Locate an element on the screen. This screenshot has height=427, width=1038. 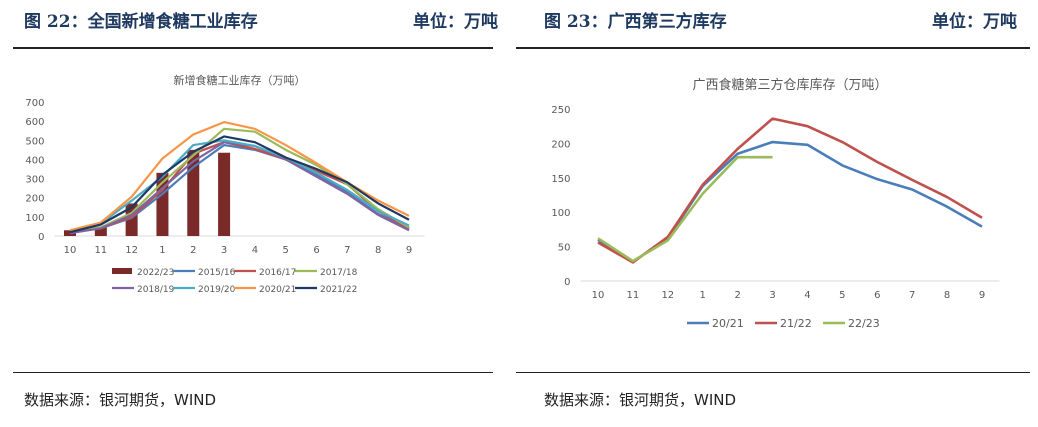
y-tick-label: 300 is located at coordinates (34, 180).